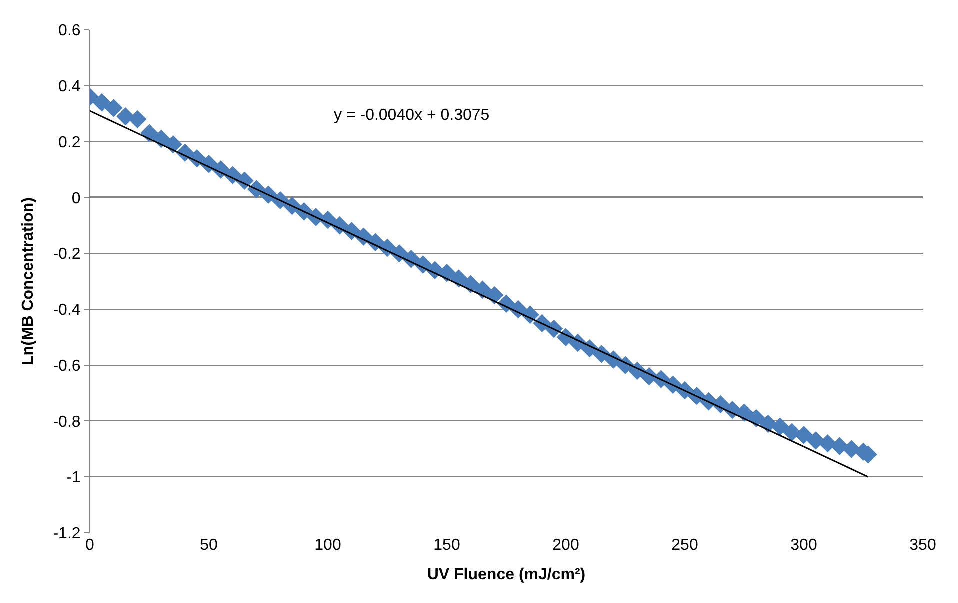 This screenshot has height=603, width=958. I want to click on x-tick-label: 0, so click(90, 545).